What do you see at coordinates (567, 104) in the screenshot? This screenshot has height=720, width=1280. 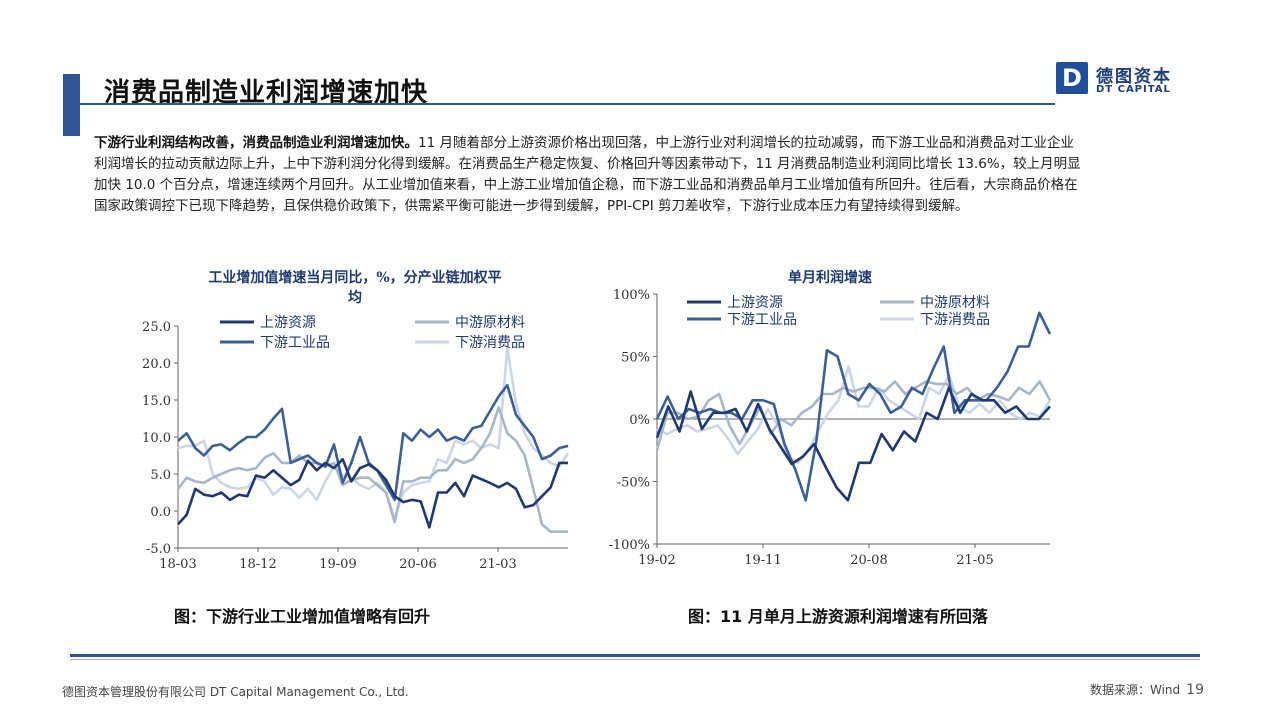 I see `title-underline` at bounding box center [567, 104].